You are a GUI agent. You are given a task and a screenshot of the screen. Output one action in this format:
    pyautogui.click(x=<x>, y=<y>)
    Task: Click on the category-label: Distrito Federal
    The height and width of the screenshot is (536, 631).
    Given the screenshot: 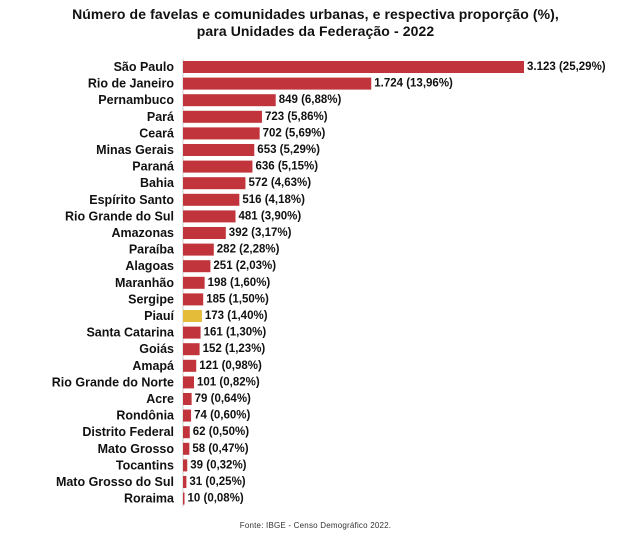 What is the action you would take?
    pyautogui.click(x=128, y=432)
    